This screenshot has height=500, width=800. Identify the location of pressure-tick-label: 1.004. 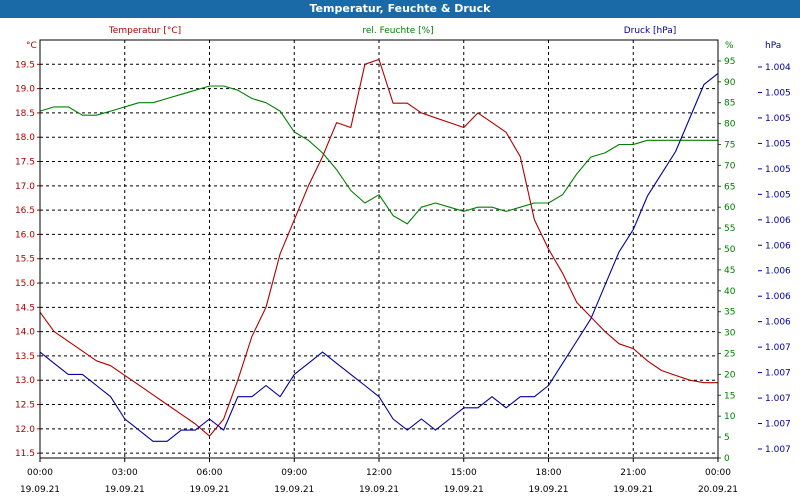
(778, 68).